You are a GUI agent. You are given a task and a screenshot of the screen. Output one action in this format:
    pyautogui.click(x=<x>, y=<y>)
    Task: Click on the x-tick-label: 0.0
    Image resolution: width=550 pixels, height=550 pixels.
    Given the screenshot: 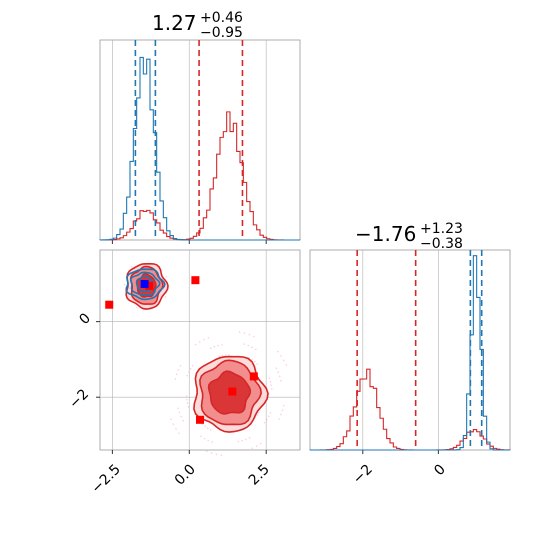 What is the action you would take?
    pyautogui.click(x=185, y=475)
    